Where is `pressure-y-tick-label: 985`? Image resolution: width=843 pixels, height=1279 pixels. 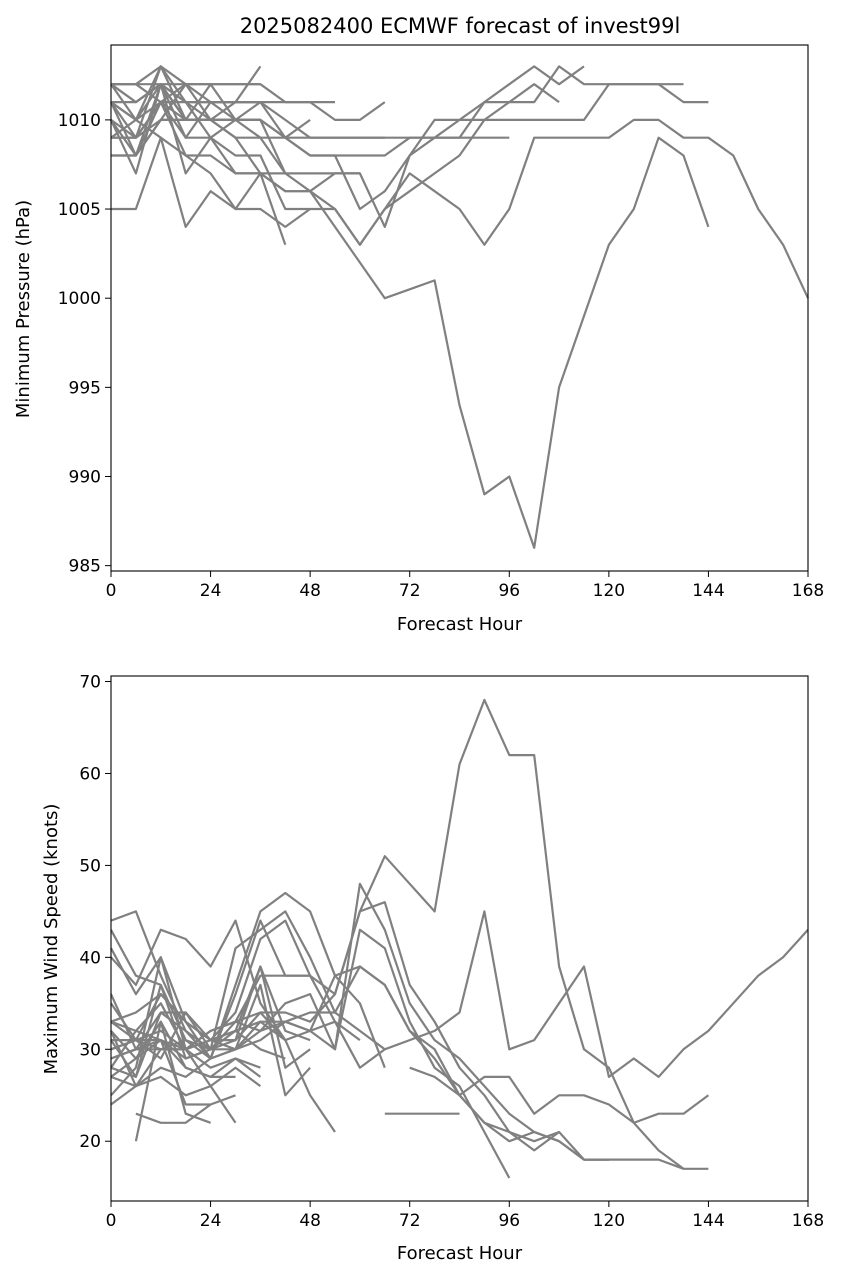
pressure-y-tick-label: 985 is located at coordinates (85, 567).